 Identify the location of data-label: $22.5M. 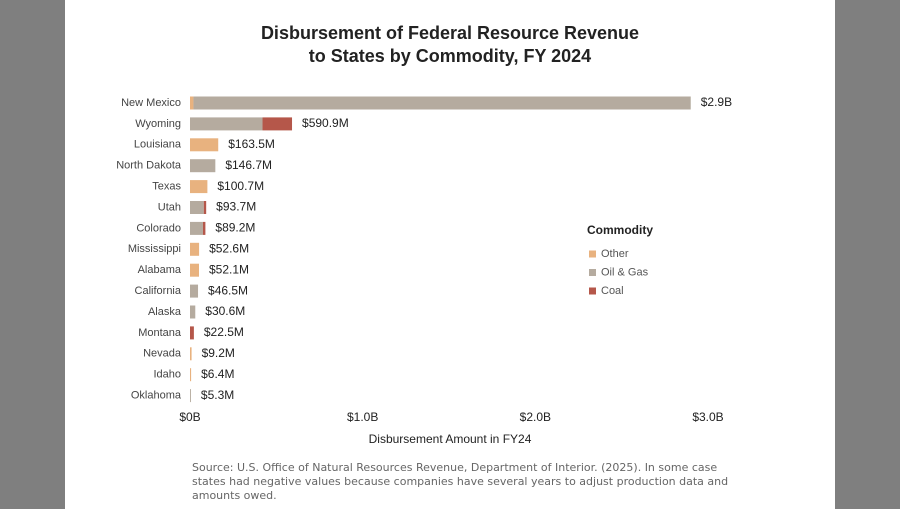
(224, 332).